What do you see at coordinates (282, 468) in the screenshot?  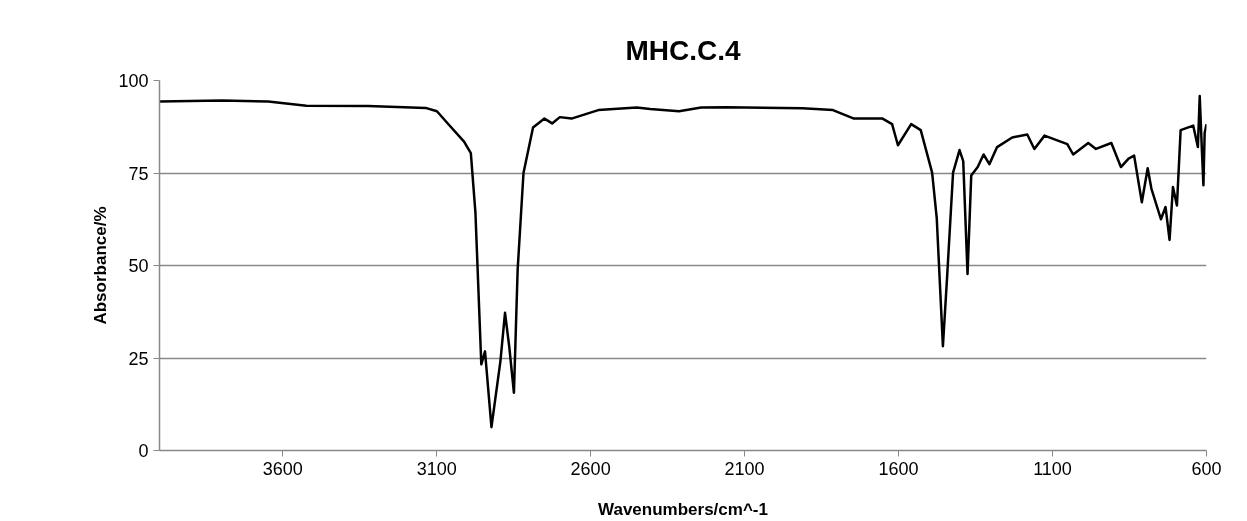 I see `x-tick-label: 3600` at bounding box center [282, 468].